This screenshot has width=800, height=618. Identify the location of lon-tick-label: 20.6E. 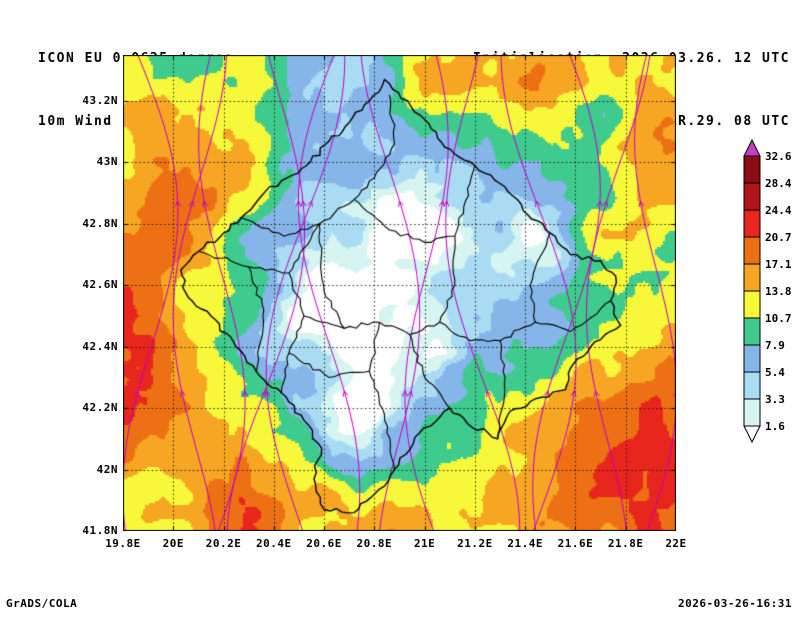
(324, 543).